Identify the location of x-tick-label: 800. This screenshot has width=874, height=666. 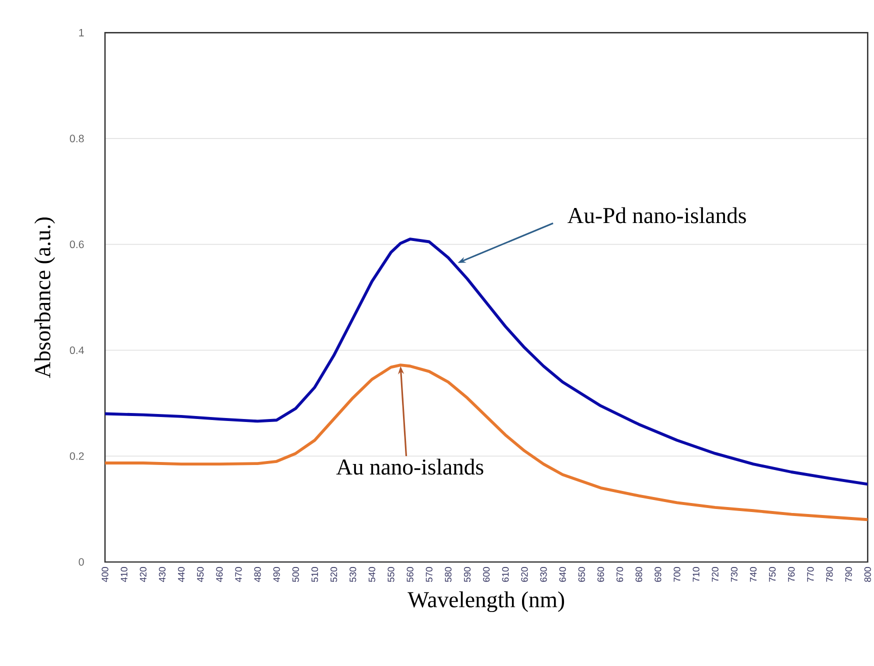
(867, 574).